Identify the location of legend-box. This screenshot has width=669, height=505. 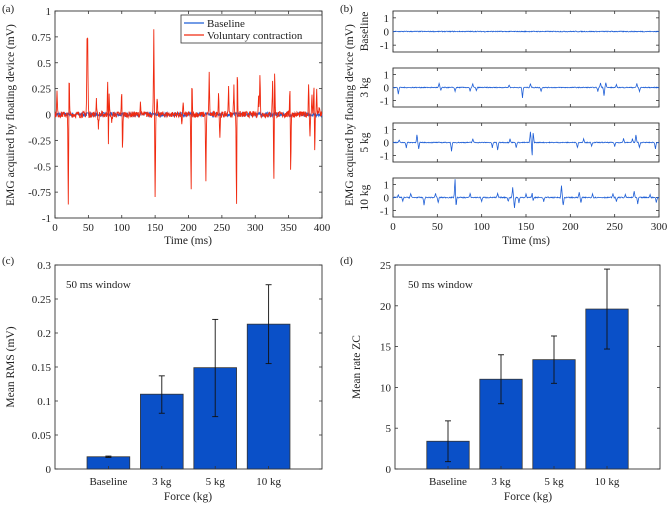
(251, 29).